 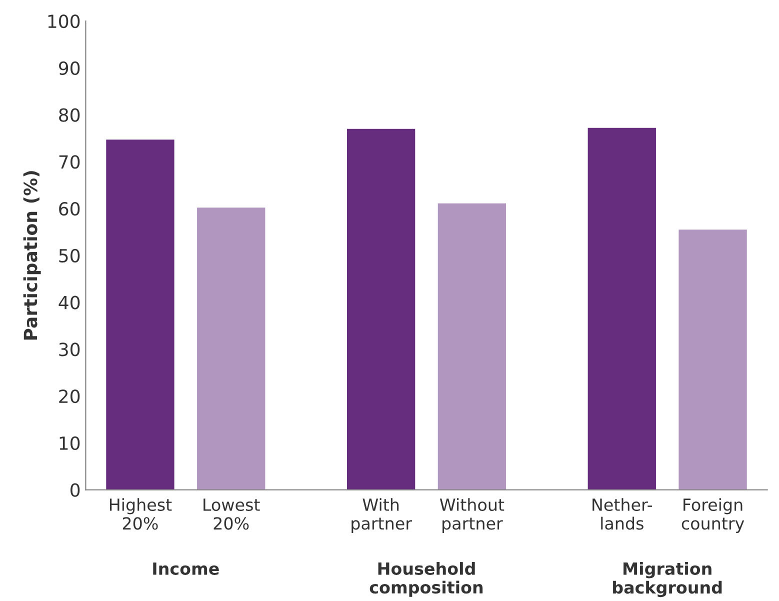 What do you see at coordinates (622, 514) in the screenshot?
I see `x-tick-label: Nether- lands` at bounding box center [622, 514].